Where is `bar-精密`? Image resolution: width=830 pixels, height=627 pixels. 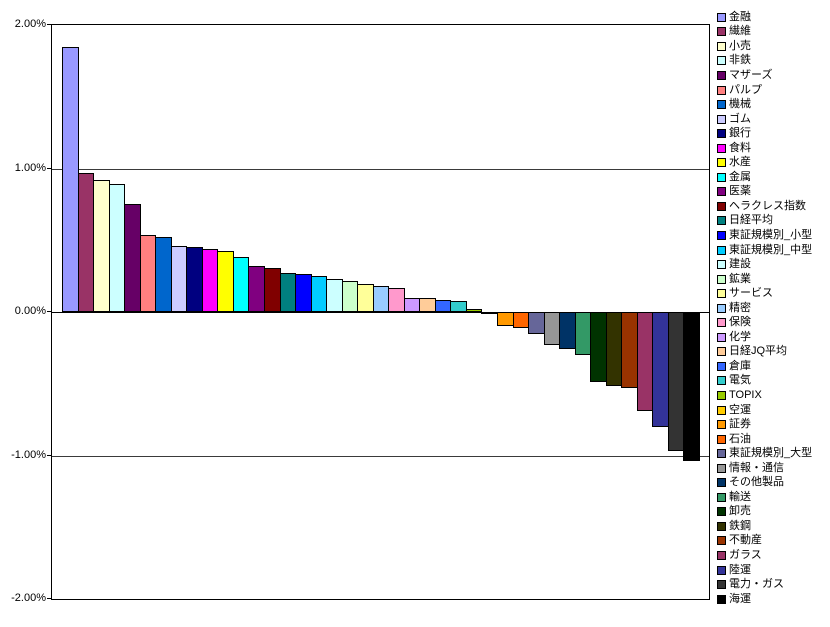 bar-精密 is located at coordinates (381, 299).